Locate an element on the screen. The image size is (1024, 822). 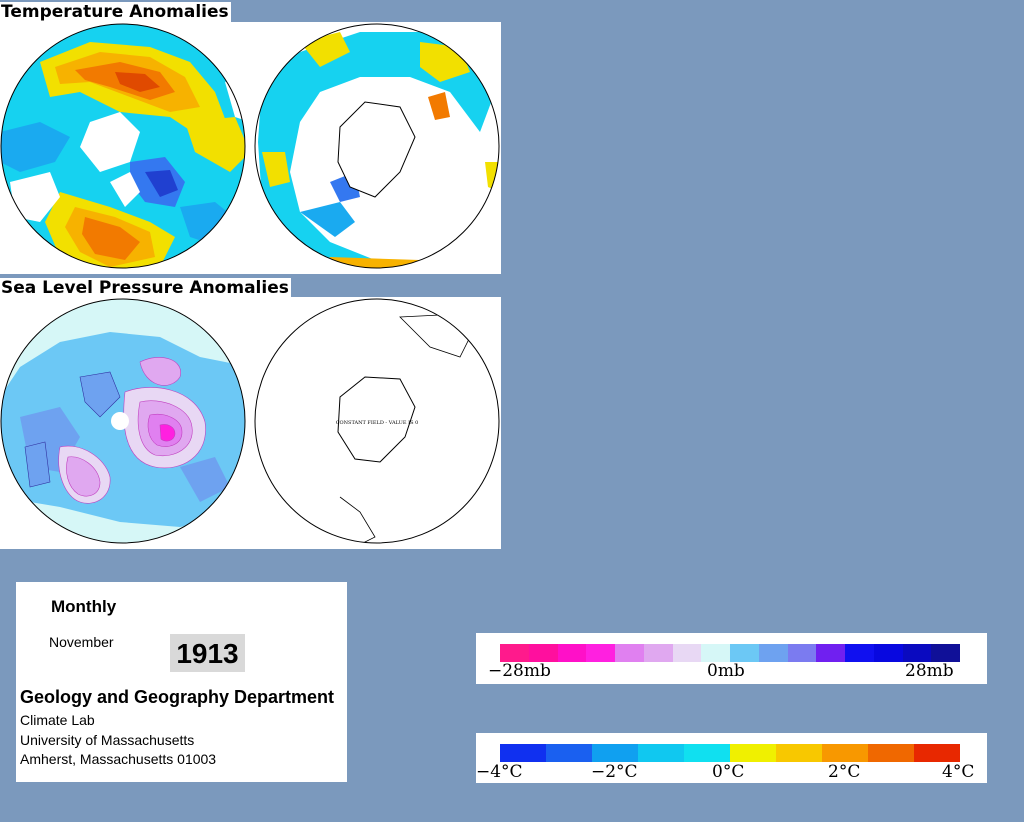
temperature-panel is located at coordinates (250, 148).